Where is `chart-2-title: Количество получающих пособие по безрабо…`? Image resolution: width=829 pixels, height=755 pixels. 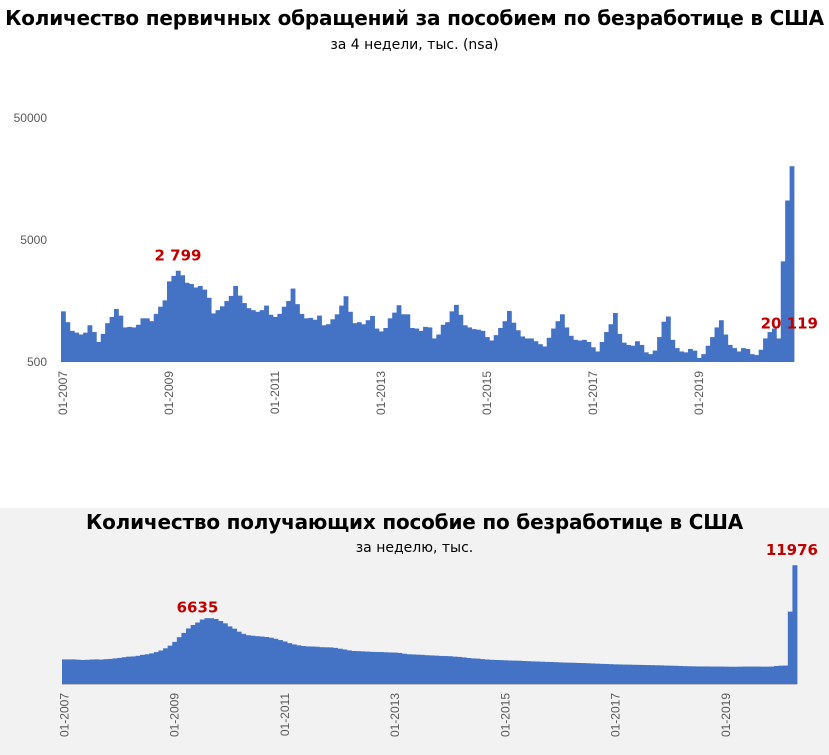 chart-2-title: Количество получающих пособие по безрабо… is located at coordinates (414, 522).